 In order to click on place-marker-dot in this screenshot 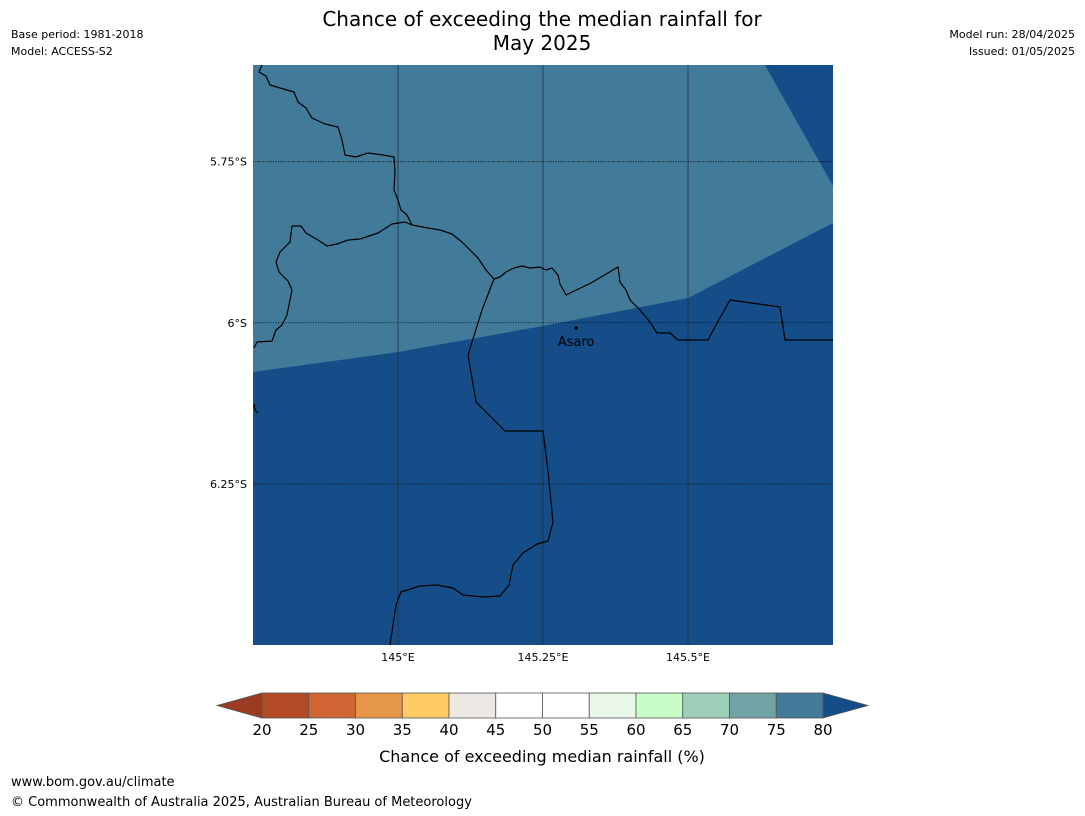, I will do `click(576, 328)`.